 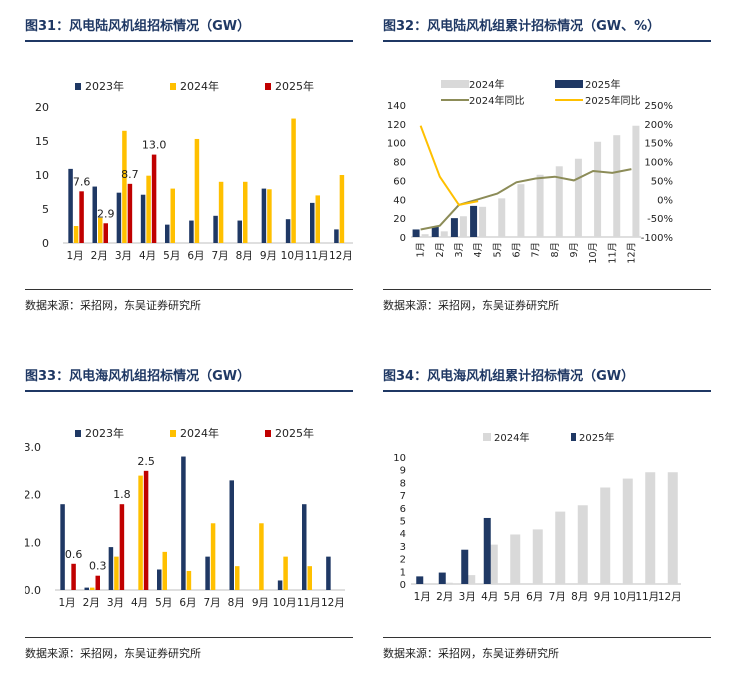 I want to click on chart-title: 图33：风电海风机组招标情况（GW）, so click(x=138, y=376).